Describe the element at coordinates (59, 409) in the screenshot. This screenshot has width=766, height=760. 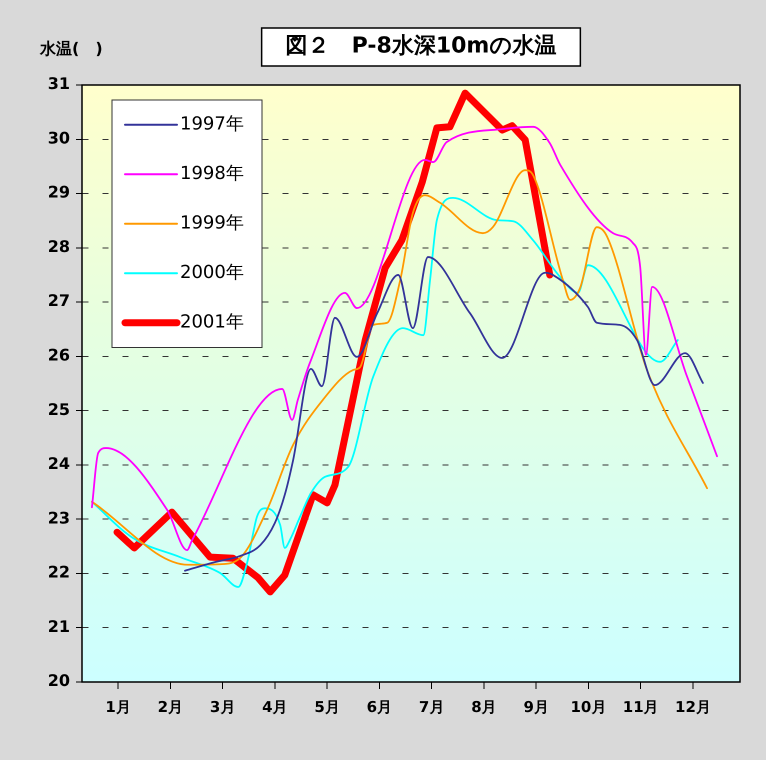
I see `y-tick-label: 25` at that location.